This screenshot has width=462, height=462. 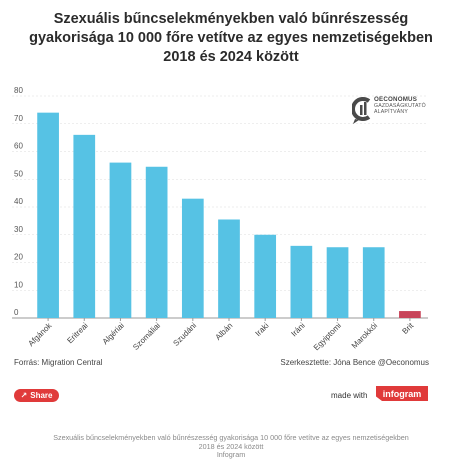 I want to click on author-note: Szerkesztette: Jóna Bence @Oeconomus, so click(x=354, y=362).